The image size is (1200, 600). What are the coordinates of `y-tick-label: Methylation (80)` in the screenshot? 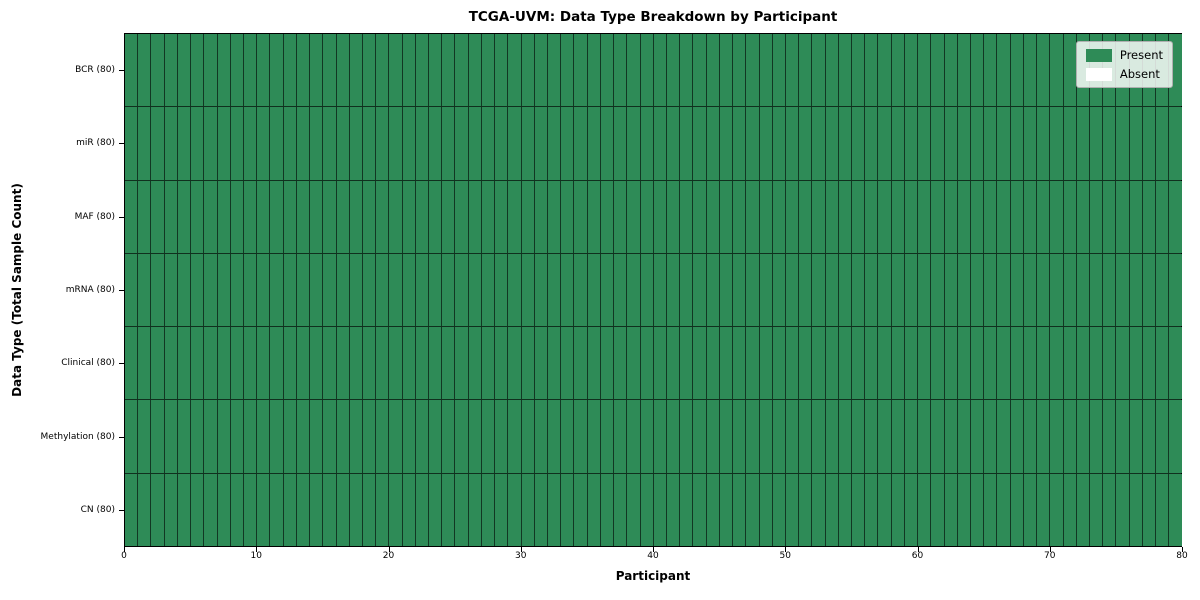 It's located at (77, 436).